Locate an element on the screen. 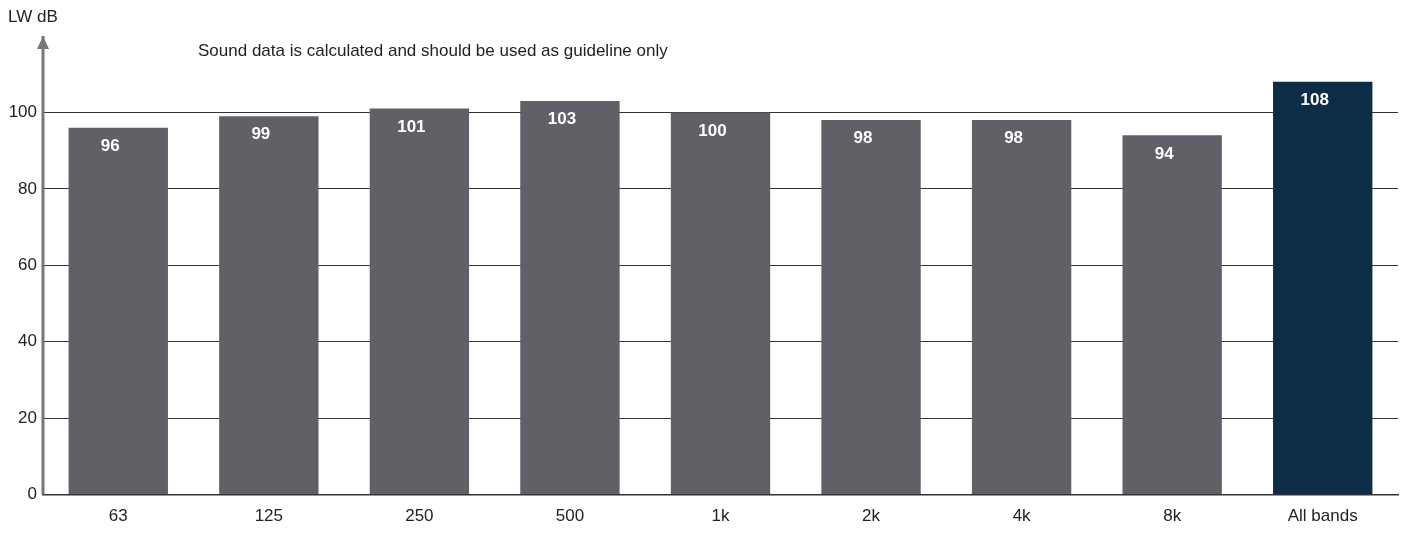 This screenshot has width=1410, height=545. y-tick-label: 0 is located at coordinates (32, 494).